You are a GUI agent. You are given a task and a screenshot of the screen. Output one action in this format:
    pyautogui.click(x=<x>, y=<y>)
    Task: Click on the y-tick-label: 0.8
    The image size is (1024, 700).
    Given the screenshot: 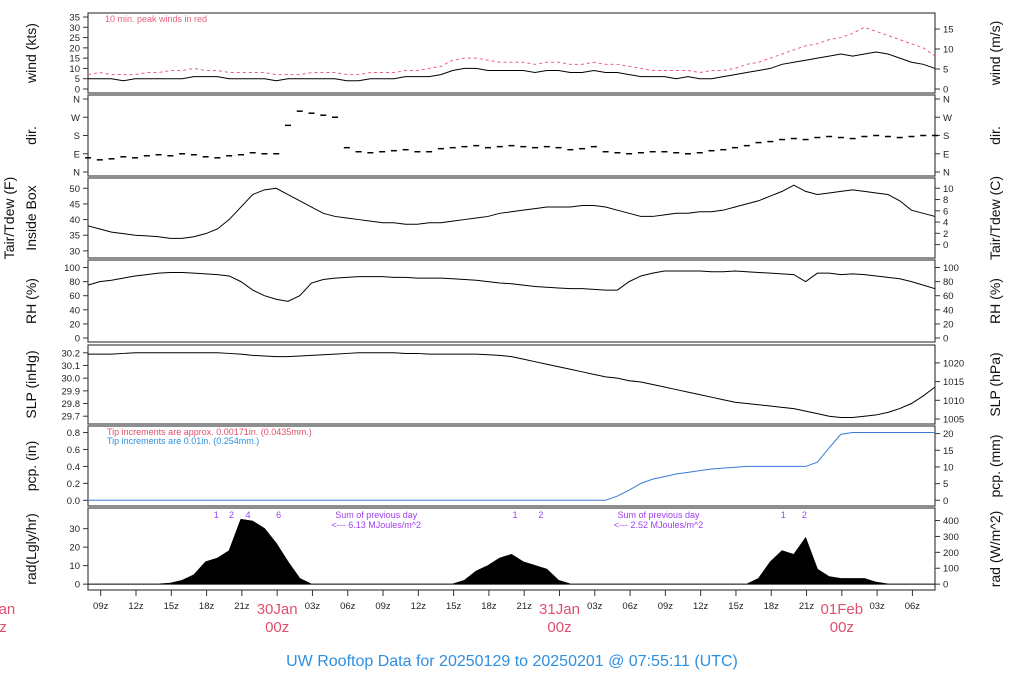 What is the action you would take?
    pyautogui.click(x=73, y=433)
    